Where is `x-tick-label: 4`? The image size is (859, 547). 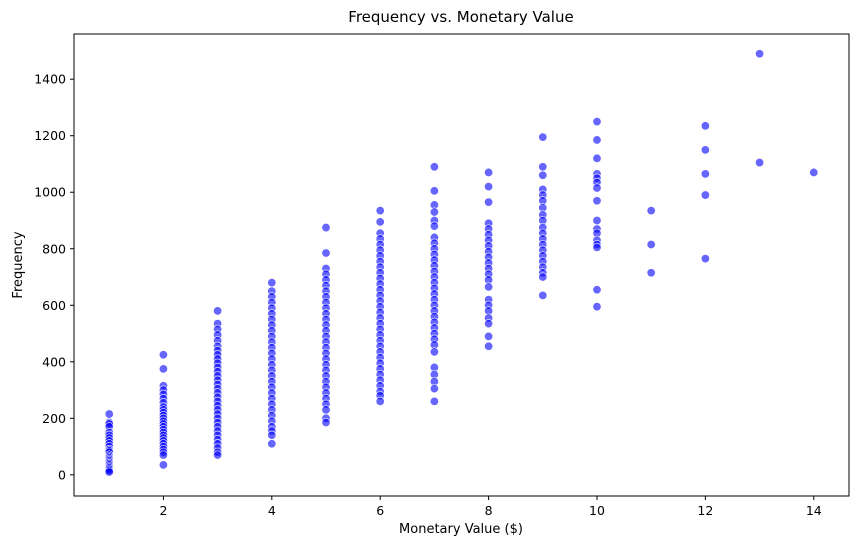 x-tick-label: 4 is located at coordinates (272, 510).